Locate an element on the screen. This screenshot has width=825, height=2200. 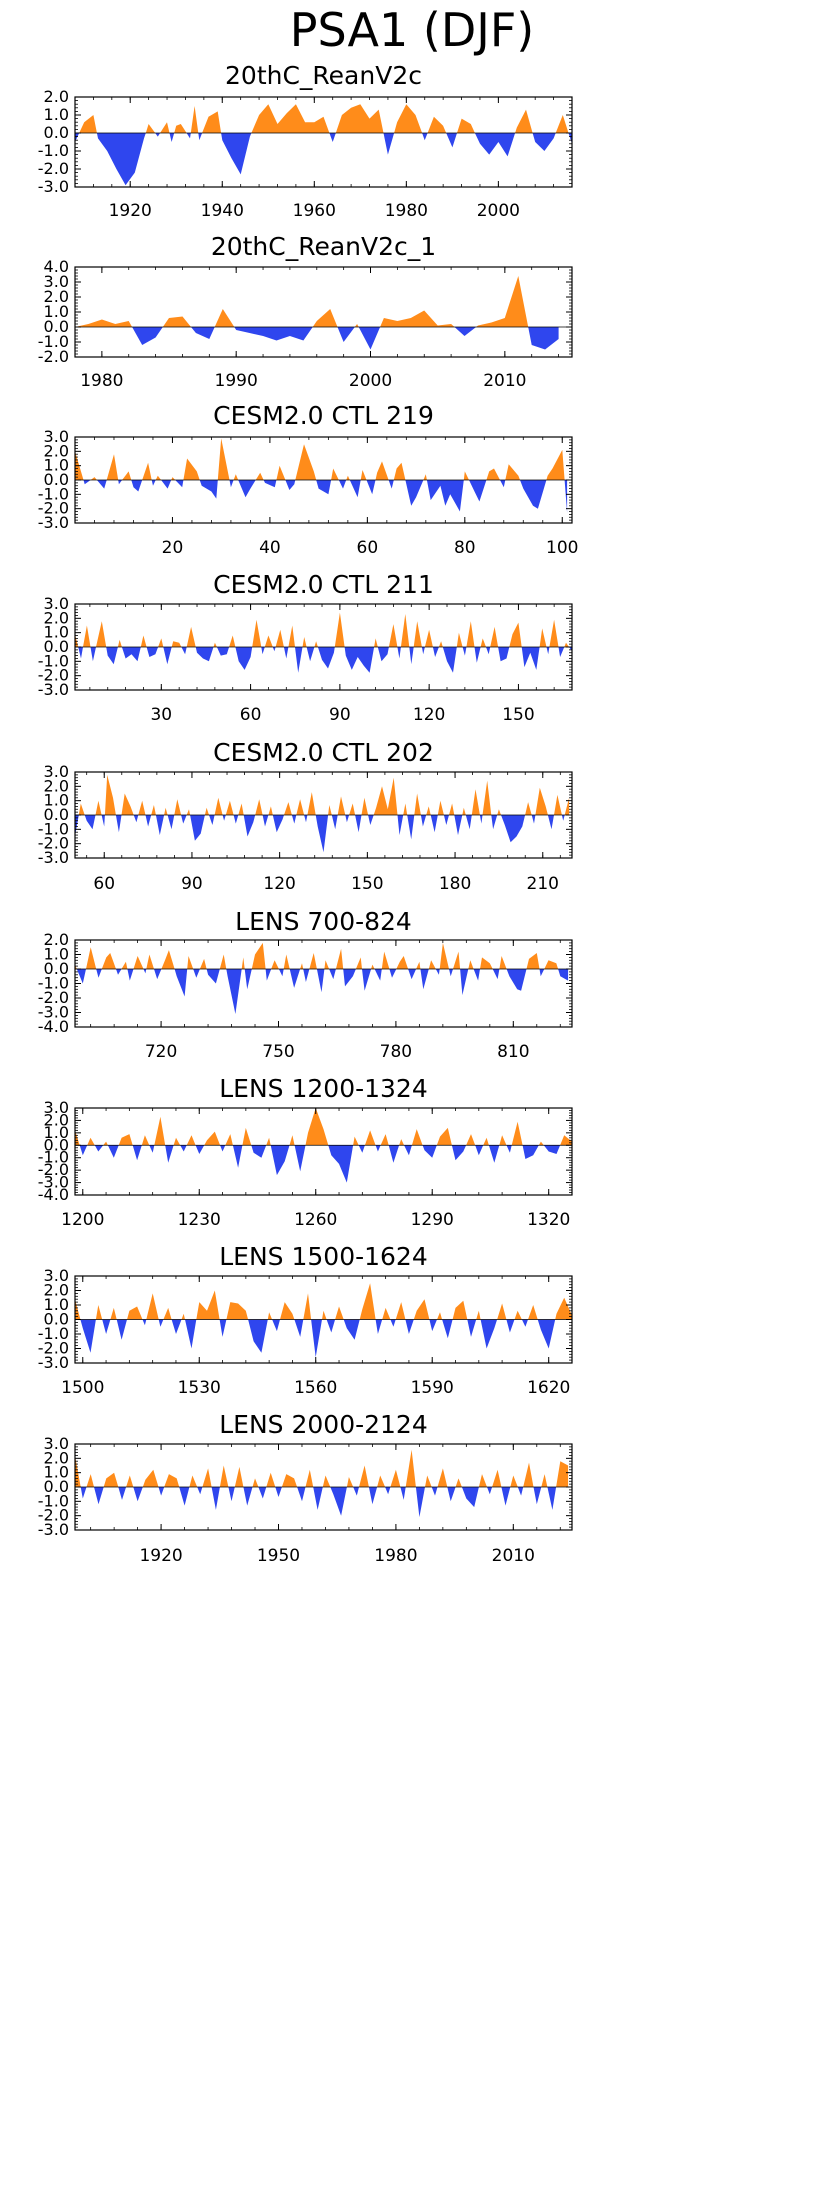
xtick-label: 1590 is located at coordinates (432, 1388).